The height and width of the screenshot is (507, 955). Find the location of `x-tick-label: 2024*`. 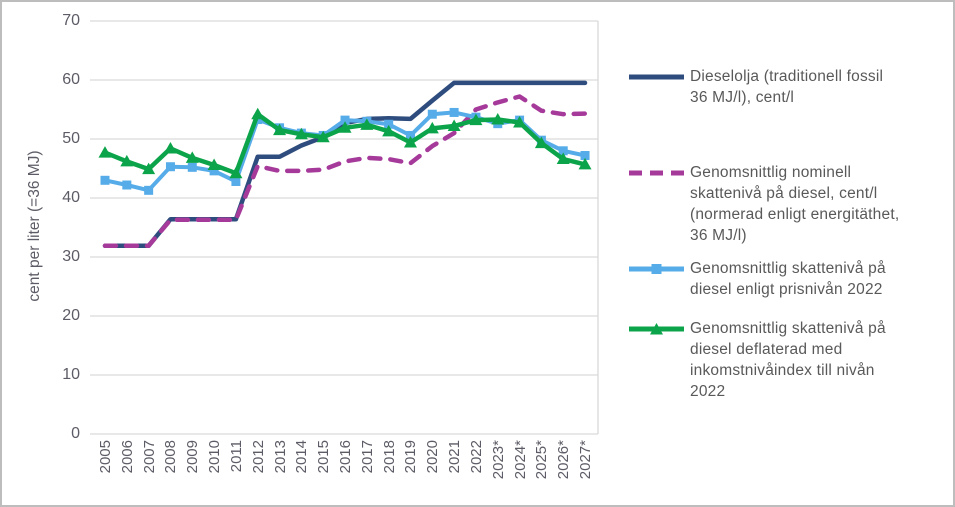

x-tick-label: 2024* is located at coordinates (520, 460).